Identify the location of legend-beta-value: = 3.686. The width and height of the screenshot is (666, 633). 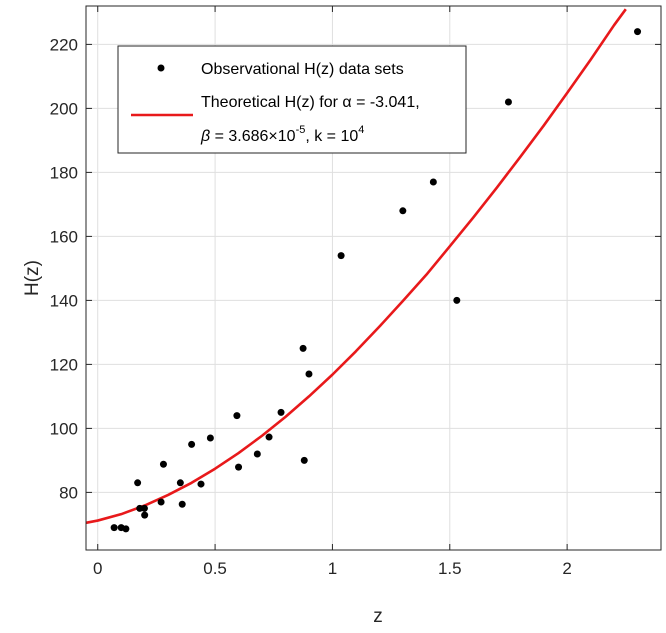
(239, 136).